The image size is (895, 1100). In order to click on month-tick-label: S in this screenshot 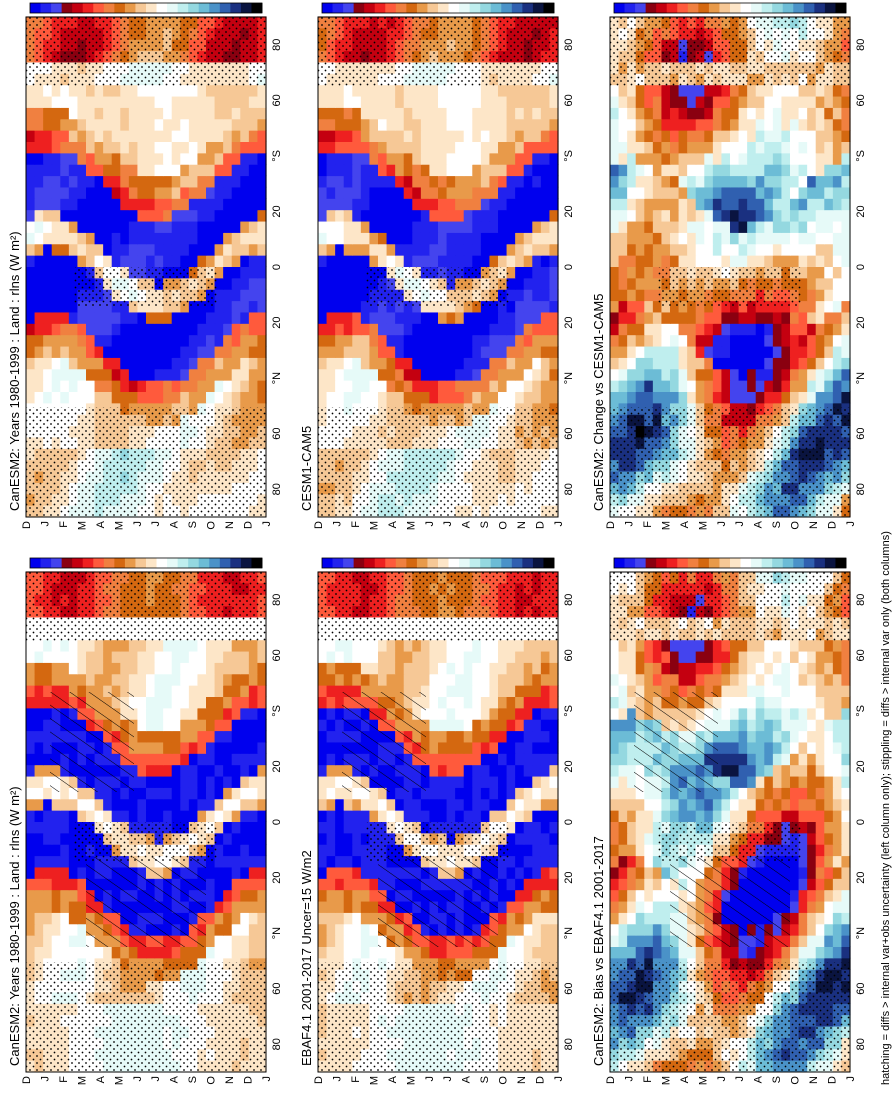, I will do `click(485, 1079)`.